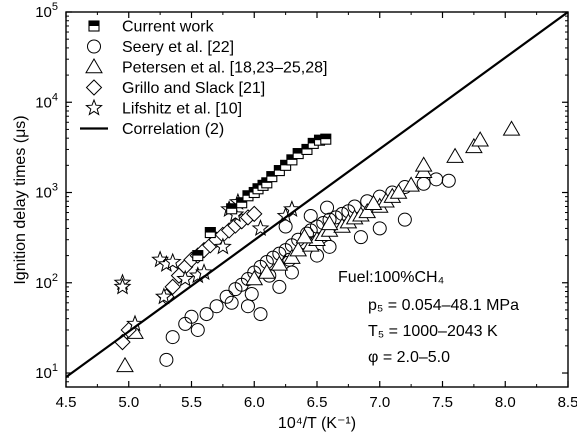  Describe the element at coordinates (55, 368) in the screenshot. I see `y-tick-exponent: 1` at that location.